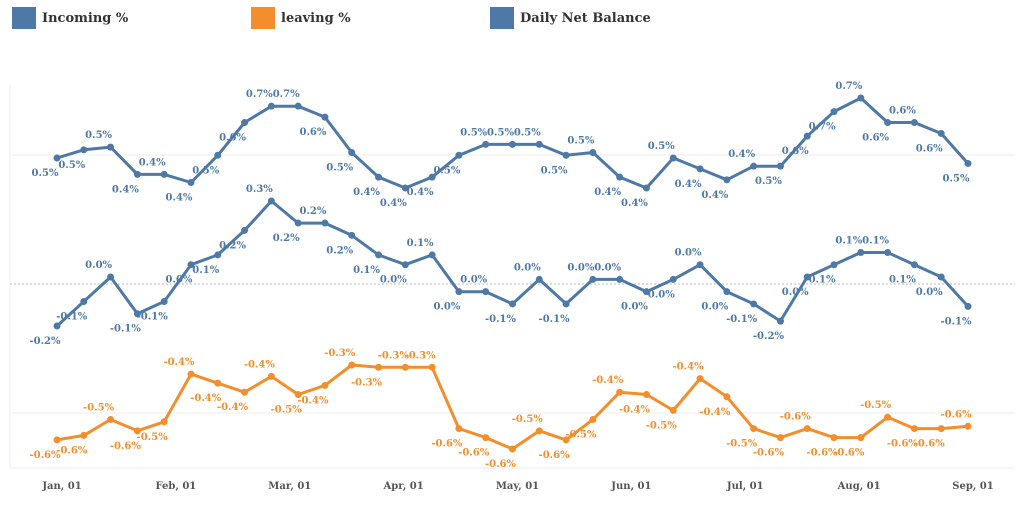 This screenshot has width=1024, height=531. Describe the element at coordinates (630, 486) in the screenshot. I see `x-tick-label: Jun, 01` at that location.